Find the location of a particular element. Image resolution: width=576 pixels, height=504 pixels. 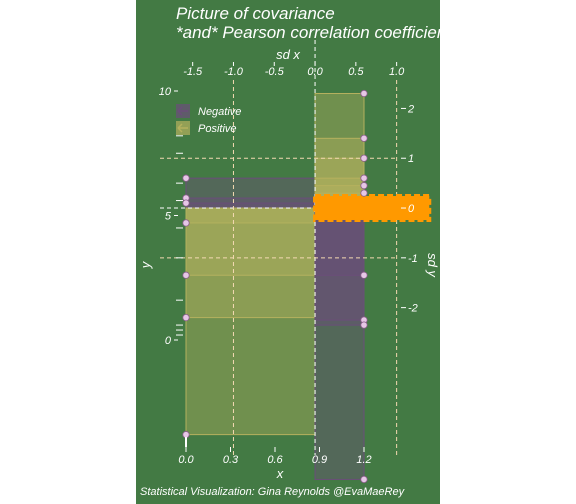

right-tick-label-0: -2 is located at coordinates (413, 309).